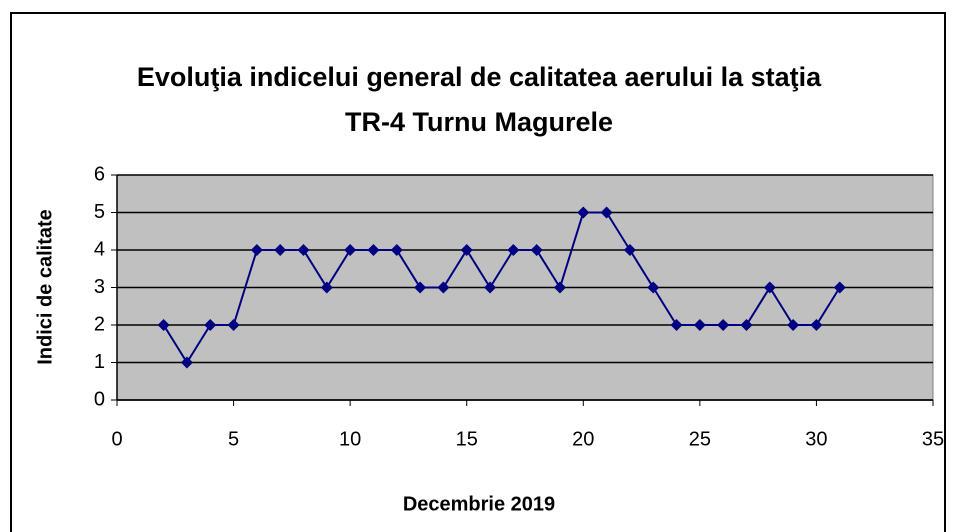 The height and width of the screenshot is (532, 958). Describe the element at coordinates (116, 439) in the screenshot. I see `x-tick-label: 0` at that location.